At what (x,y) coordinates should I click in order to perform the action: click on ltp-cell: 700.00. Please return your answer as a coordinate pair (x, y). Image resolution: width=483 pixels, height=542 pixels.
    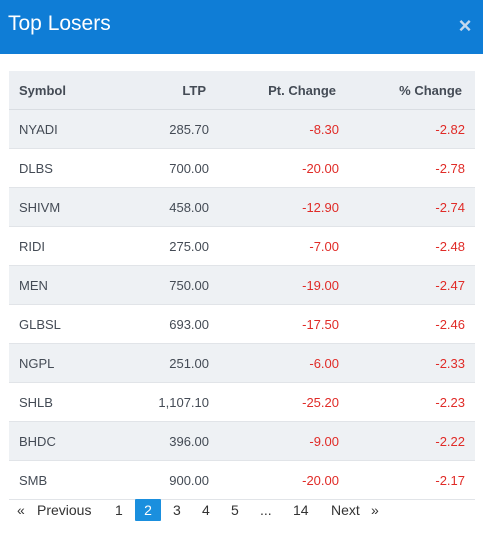
    Looking at the image, I should click on (166, 168).